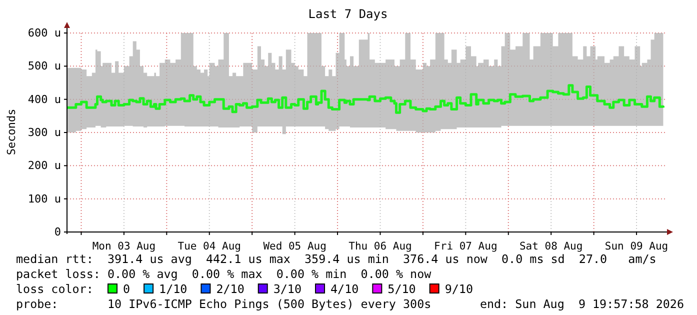 The height and width of the screenshot is (315, 697). Describe the element at coordinates (287, 289) in the screenshot. I see `text: 3/10` at that location.